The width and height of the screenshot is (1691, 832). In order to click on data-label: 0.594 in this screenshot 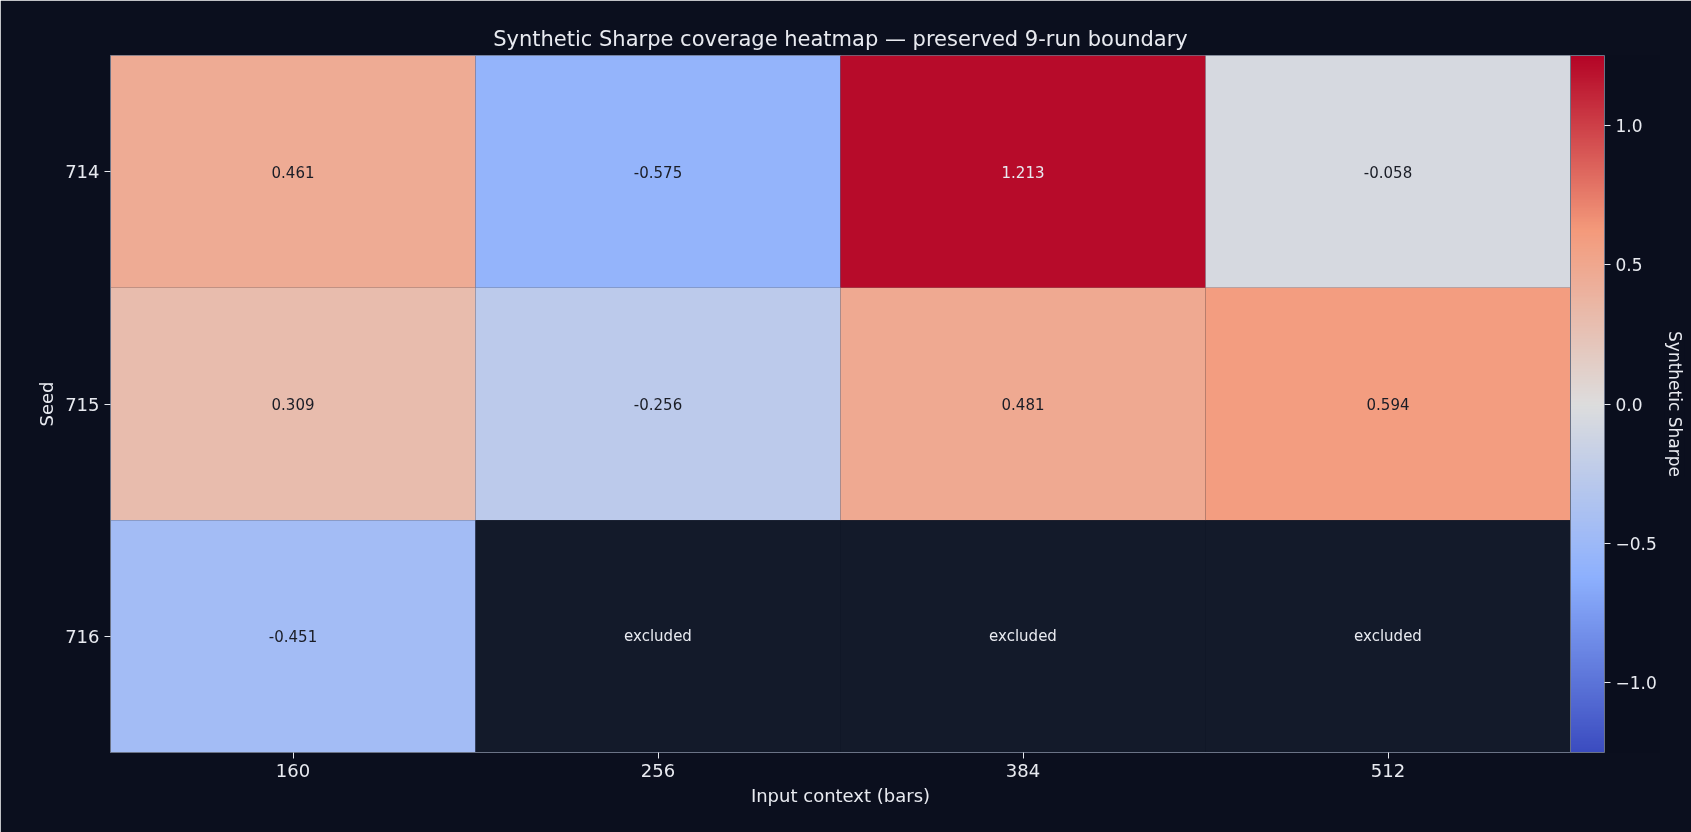, I will do `click(1388, 405)`.